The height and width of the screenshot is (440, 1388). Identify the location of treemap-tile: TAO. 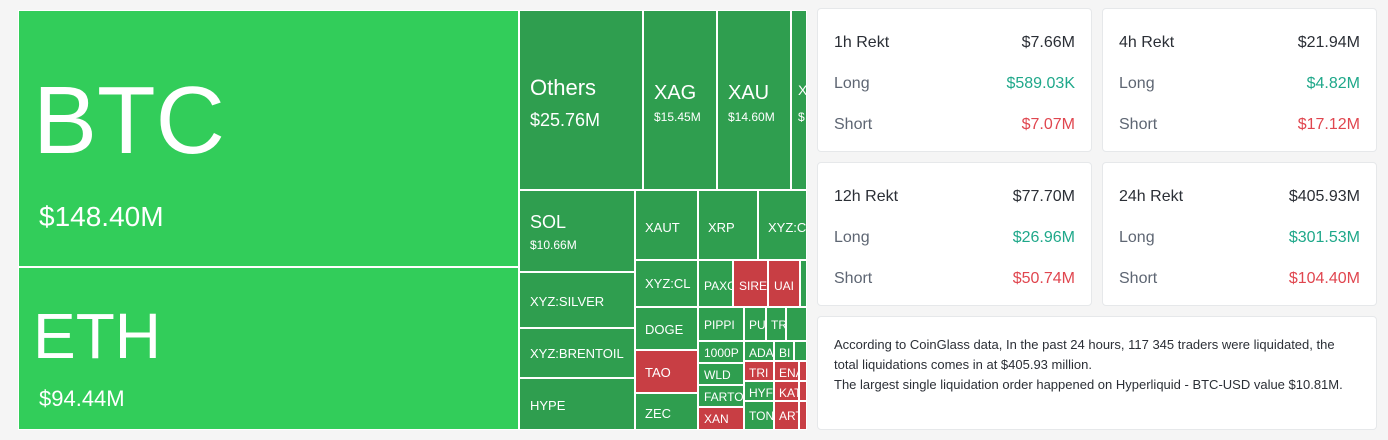
(666, 371).